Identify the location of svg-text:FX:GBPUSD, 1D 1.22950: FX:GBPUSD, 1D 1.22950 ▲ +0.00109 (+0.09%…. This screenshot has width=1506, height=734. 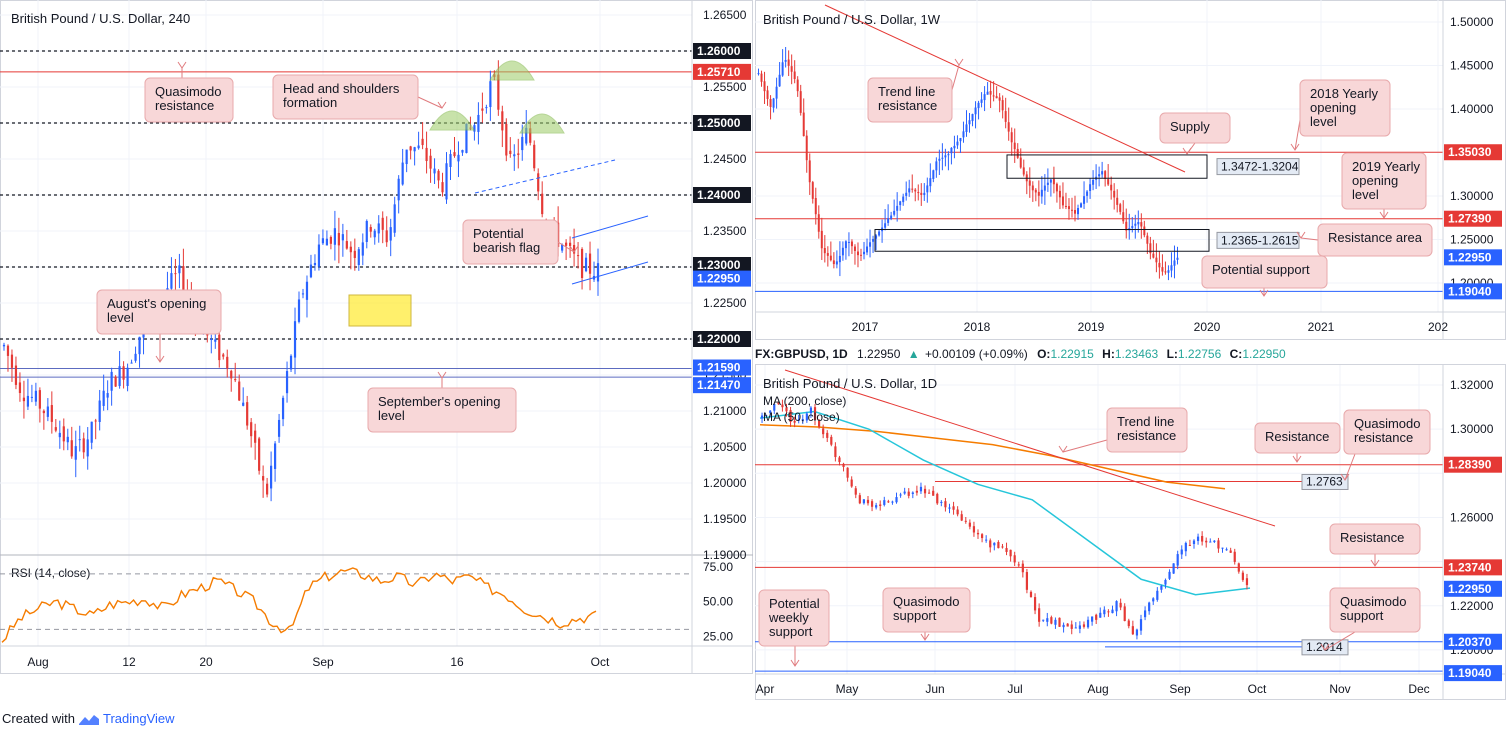
(1020, 354).